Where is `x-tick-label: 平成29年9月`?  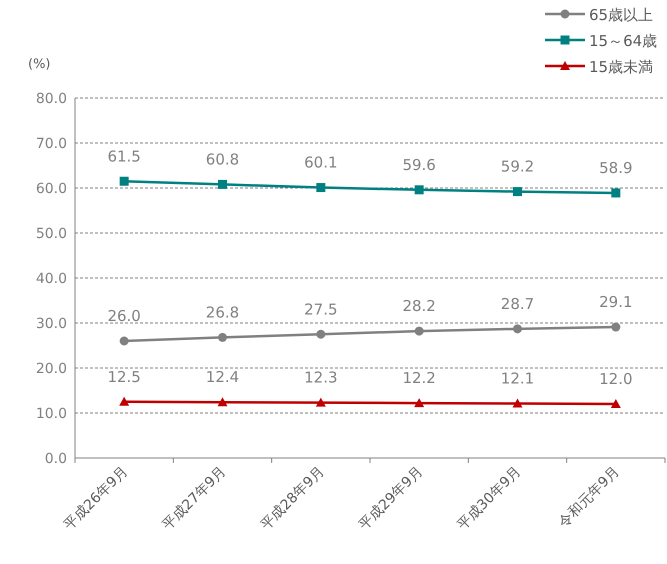
x-tick-label: 平成29年9月 is located at coordinates (391, 499).